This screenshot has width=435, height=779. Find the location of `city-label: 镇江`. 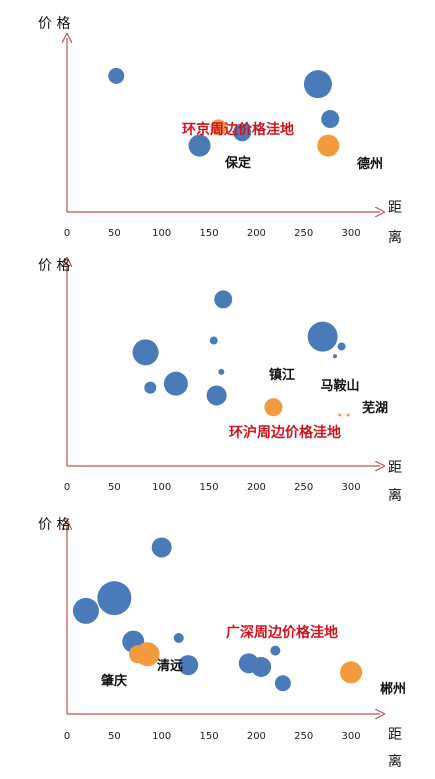

city-label: 镇江 is located at coordinates (282, 375).